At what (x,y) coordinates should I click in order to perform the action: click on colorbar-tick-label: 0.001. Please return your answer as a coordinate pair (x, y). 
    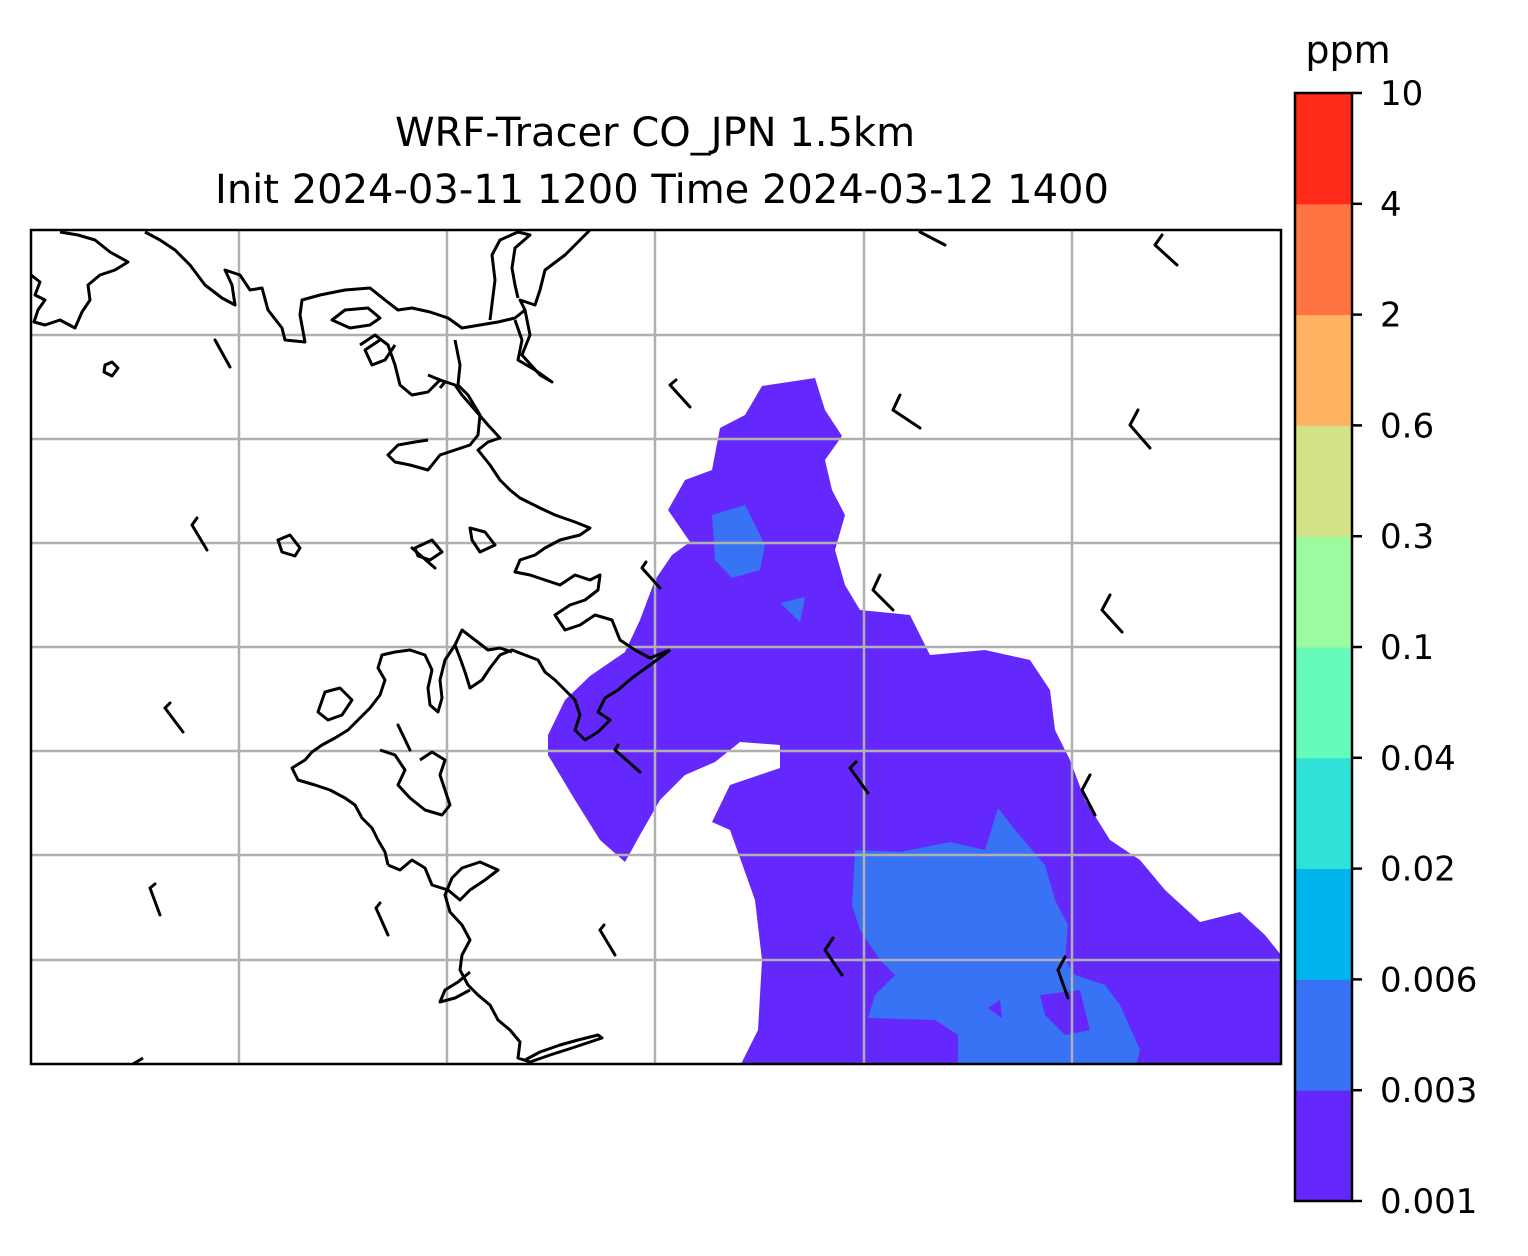
    Looking at the image, I should click on (1428, 1202).